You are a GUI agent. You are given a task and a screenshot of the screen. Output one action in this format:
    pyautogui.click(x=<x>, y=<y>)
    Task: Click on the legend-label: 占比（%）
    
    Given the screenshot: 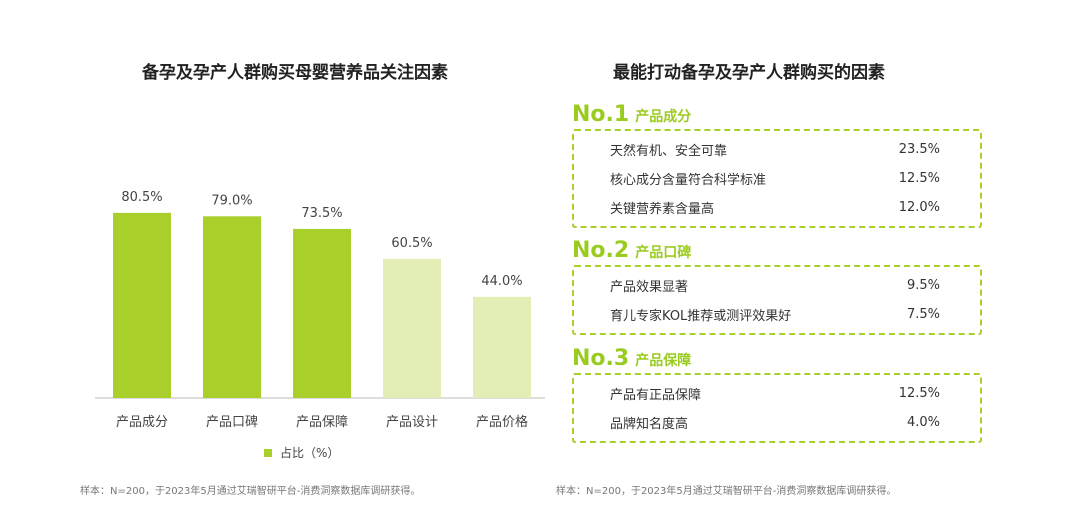 What is the action you would take?
    pyautogui.click(x=310, y=453)
    